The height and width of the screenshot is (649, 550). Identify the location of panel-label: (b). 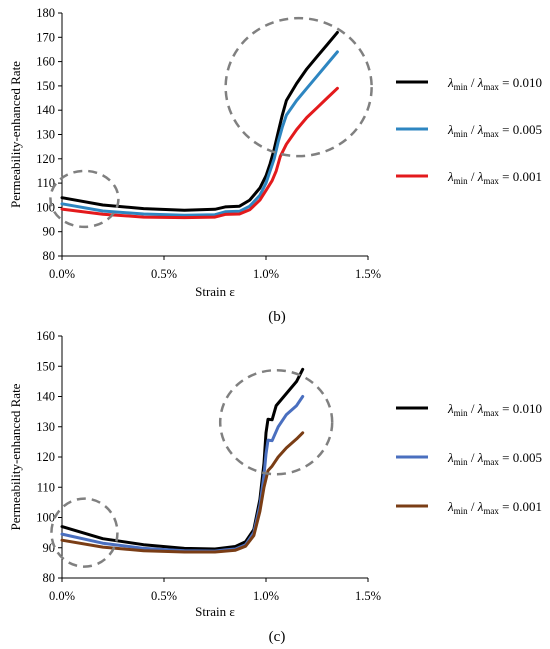
(277, 317).